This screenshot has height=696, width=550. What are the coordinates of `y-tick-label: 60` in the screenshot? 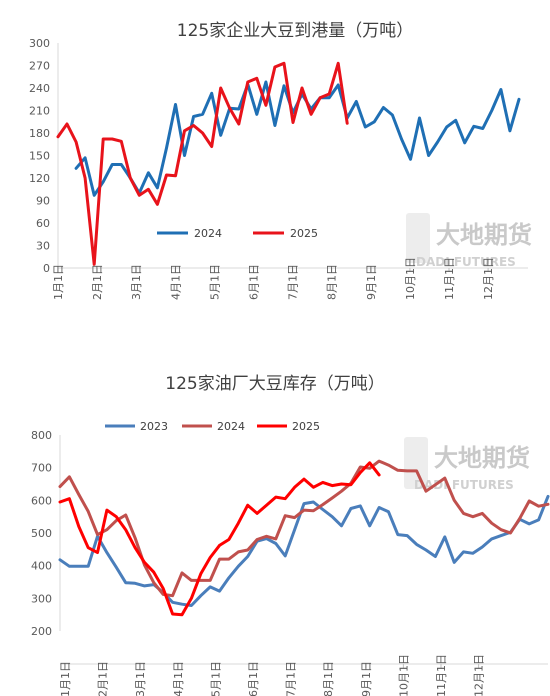 It's located at (43, 223).